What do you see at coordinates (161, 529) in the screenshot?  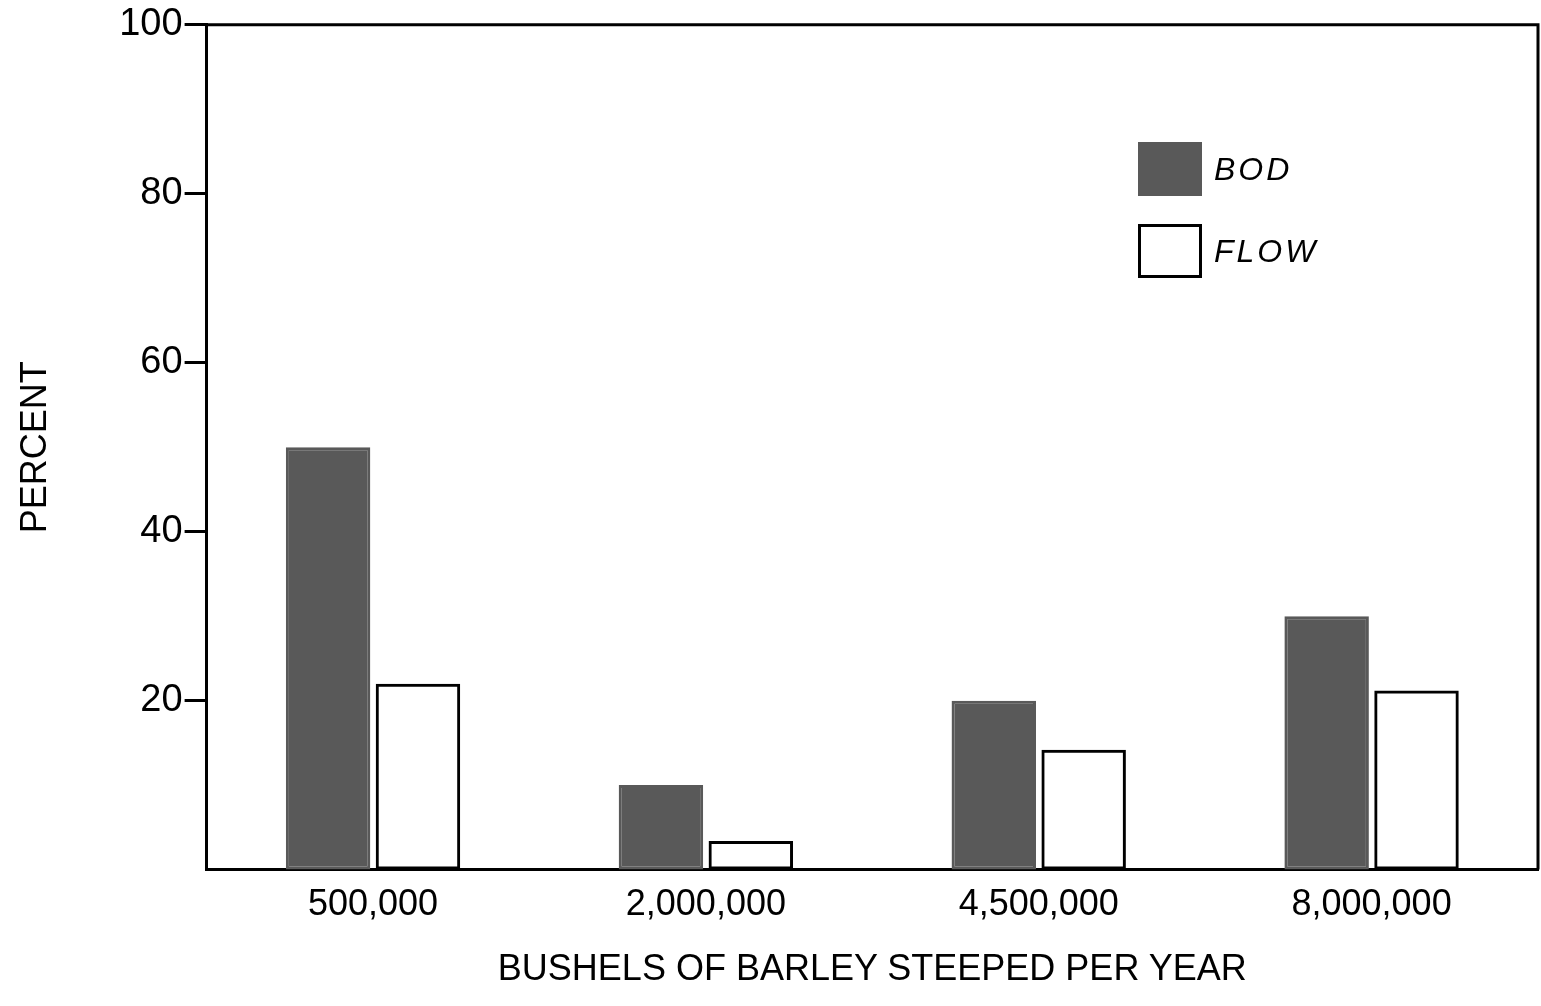 I see `y-tick-label: 40` at bounding box center [161, 529].